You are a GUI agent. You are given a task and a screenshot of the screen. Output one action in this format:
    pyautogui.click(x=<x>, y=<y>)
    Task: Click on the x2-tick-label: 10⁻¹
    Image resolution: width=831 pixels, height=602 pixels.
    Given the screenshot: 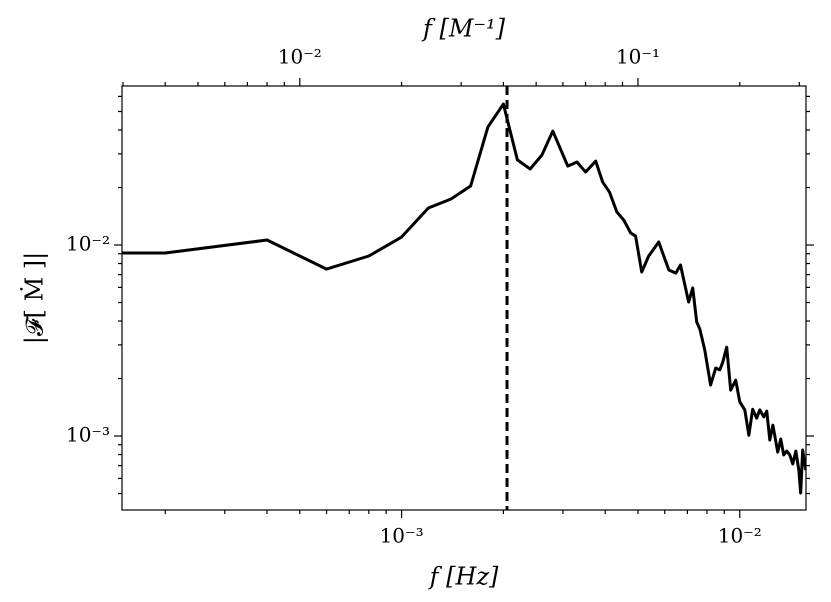 What is the action you would take?
    pyautogui.click(x=638, y=57)
    